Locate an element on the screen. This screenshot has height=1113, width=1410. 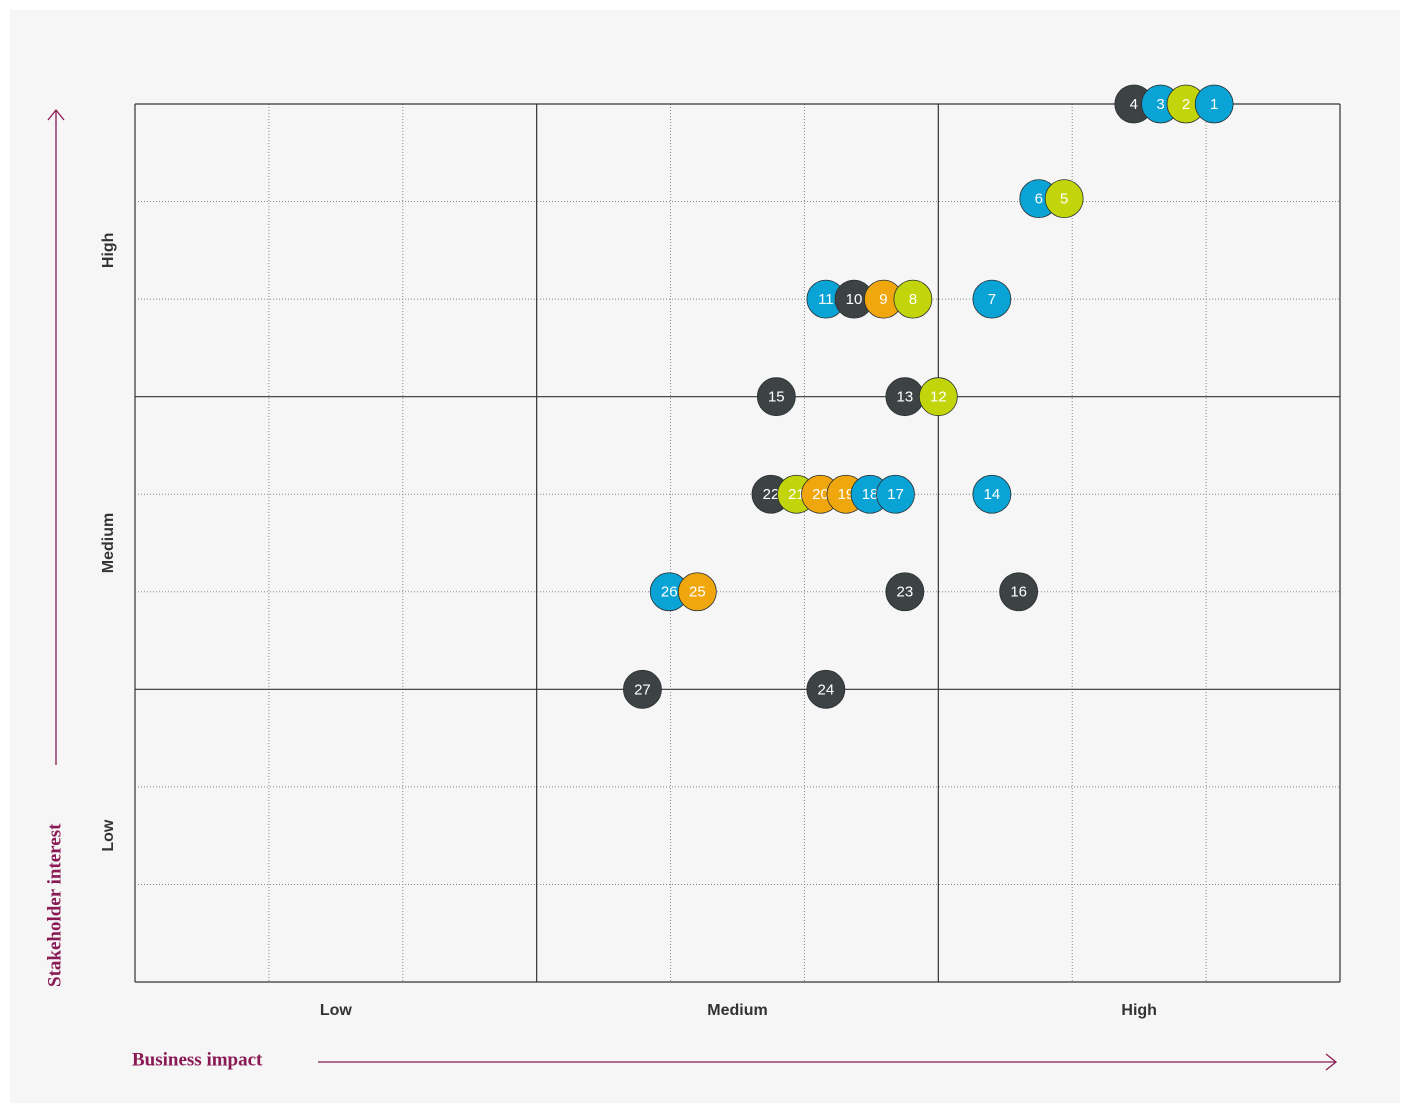
point-label: 1 is located at coordinates (1214, 104).